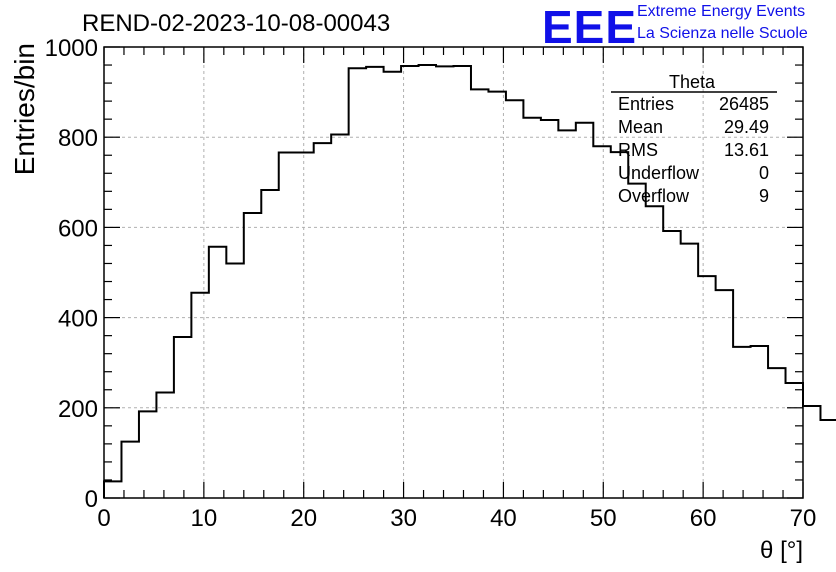 This screenshot has height=572, width=836. I want to click on stats-title: Theta, so click(692, 82).